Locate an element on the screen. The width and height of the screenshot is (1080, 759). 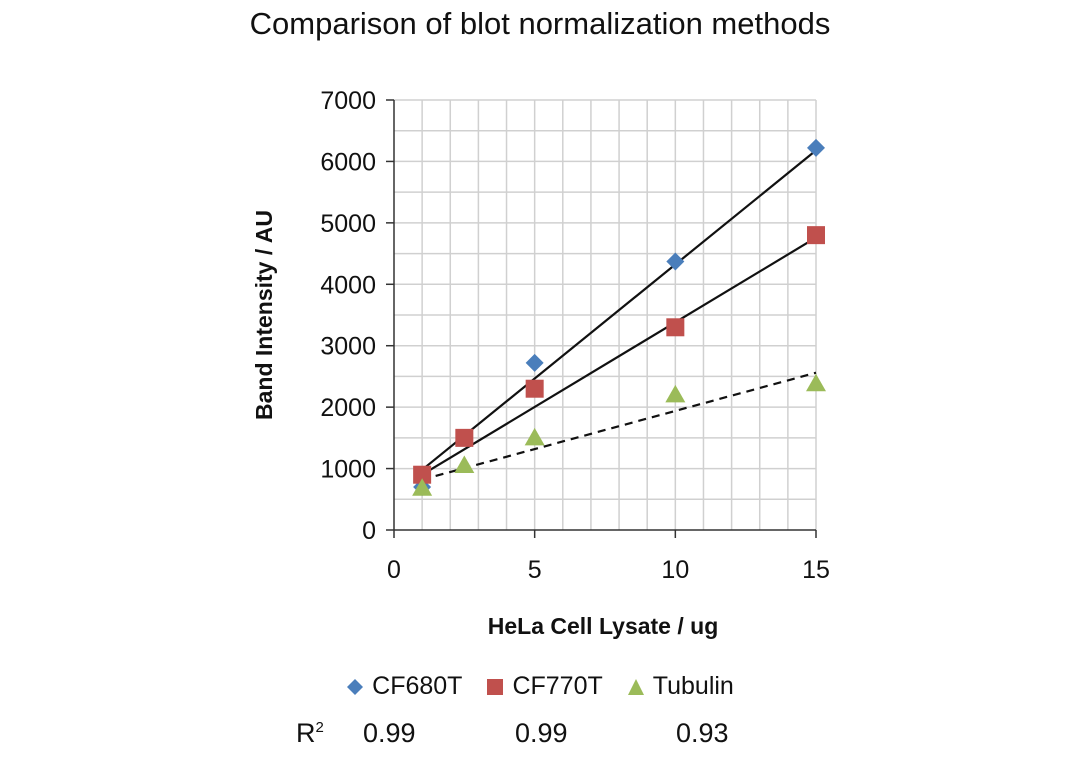
triangle-marker-icon is located at coordinates (635, 686).